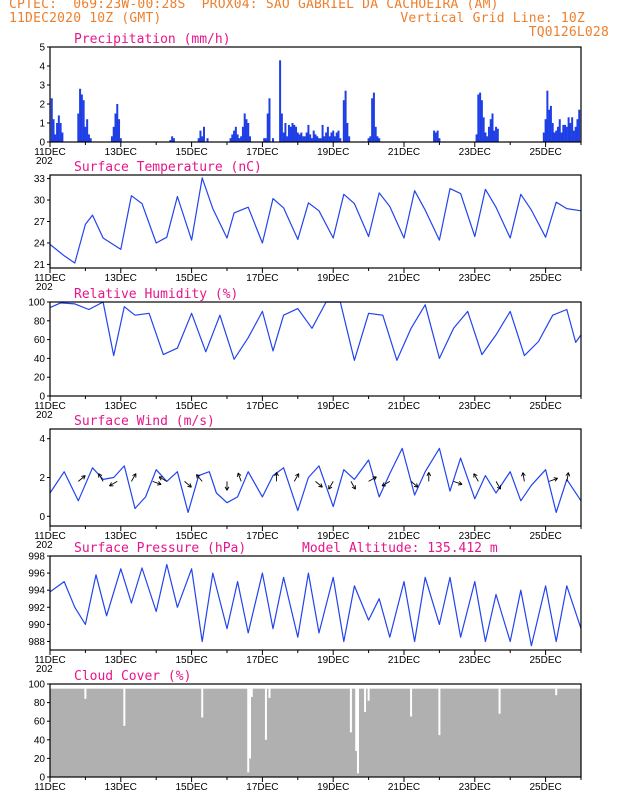  Describe the element at coordinates (36, 591) in the screenshot. I see `y-tick-label: 994` at that location.